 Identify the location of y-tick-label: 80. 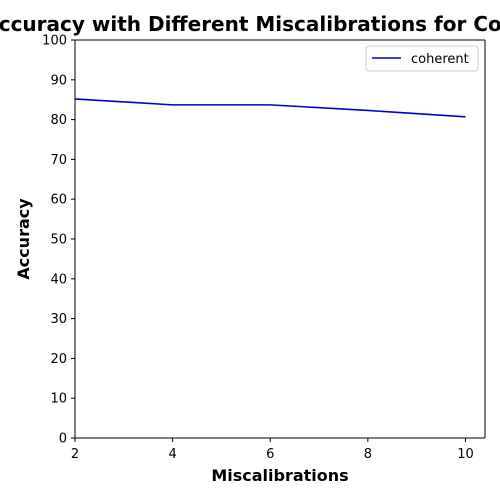
(58, 120).